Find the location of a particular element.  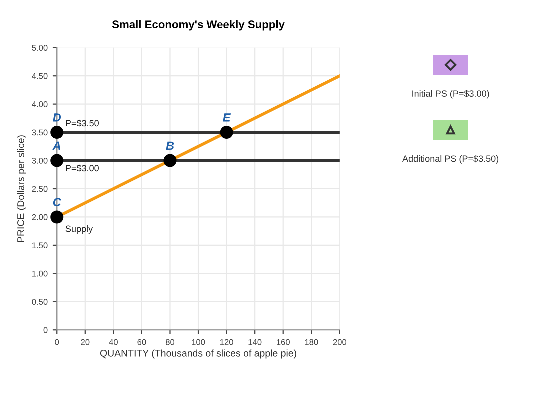

x-tick-label: 200 is located at coordinates (340, 342).